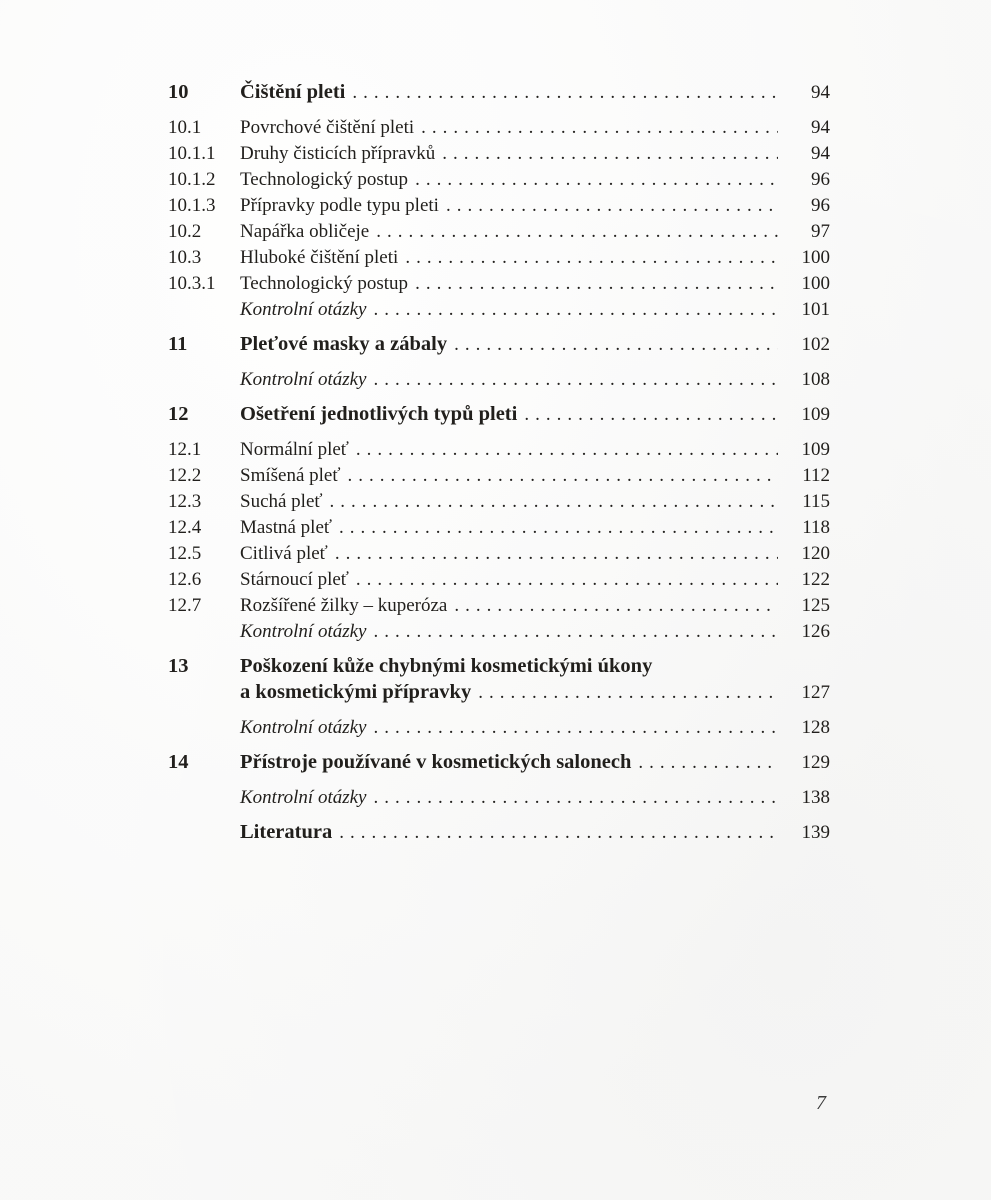  I want to click on toc-entry-number: 13, so click(178, 666).